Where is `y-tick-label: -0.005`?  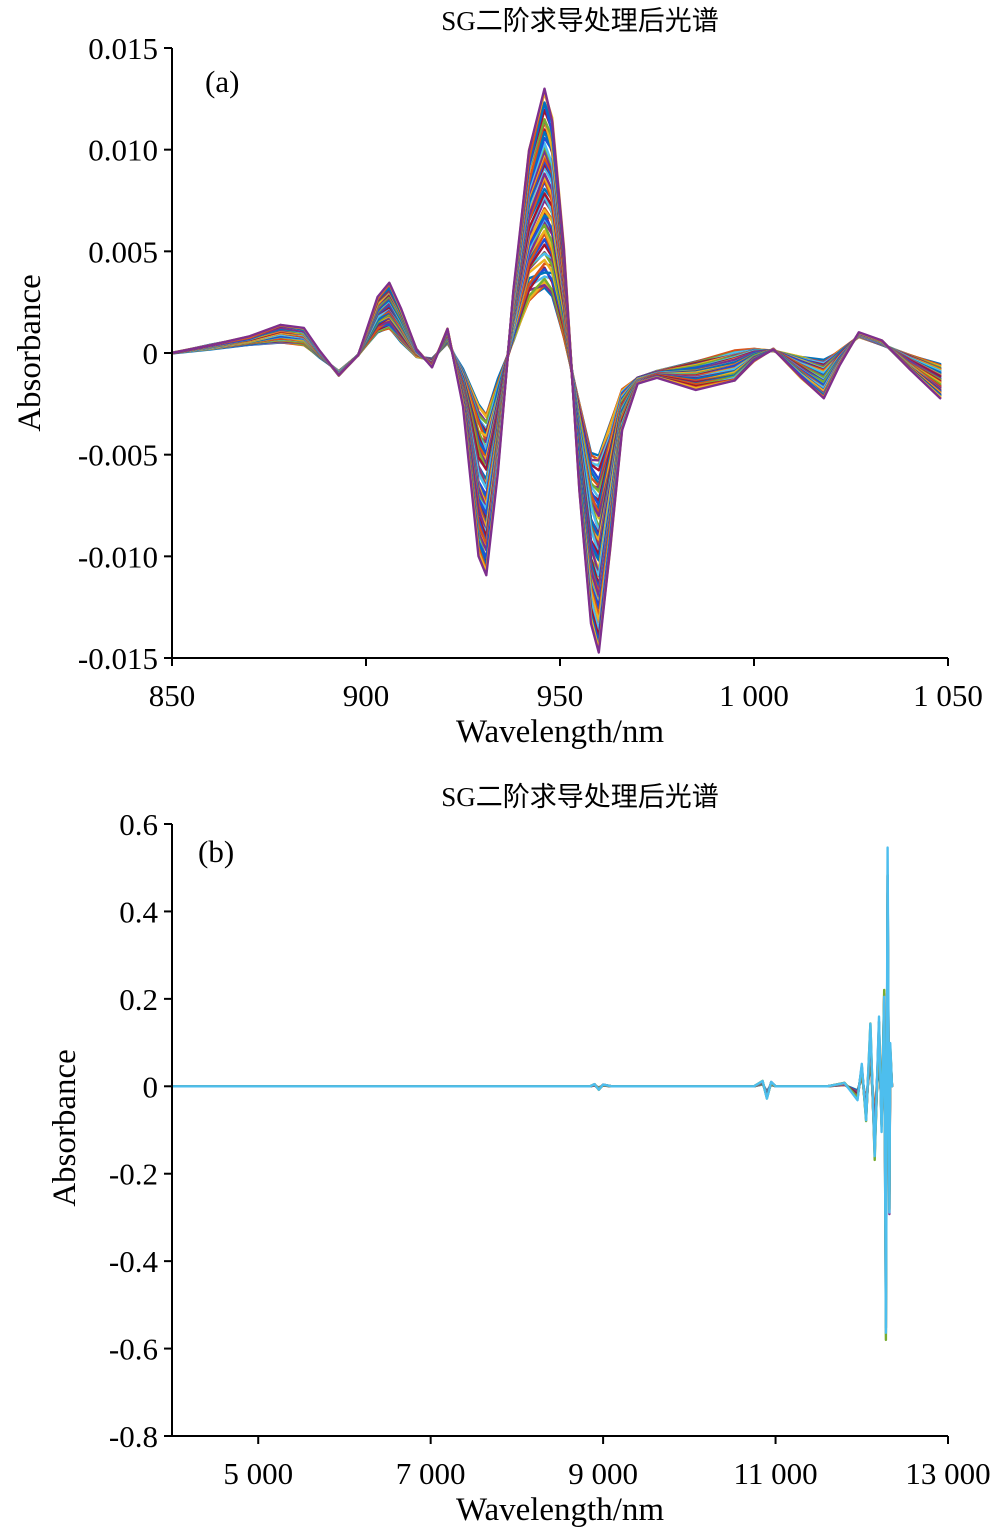 y-tick-label: -0.005 is located at coordinates (118, 455).